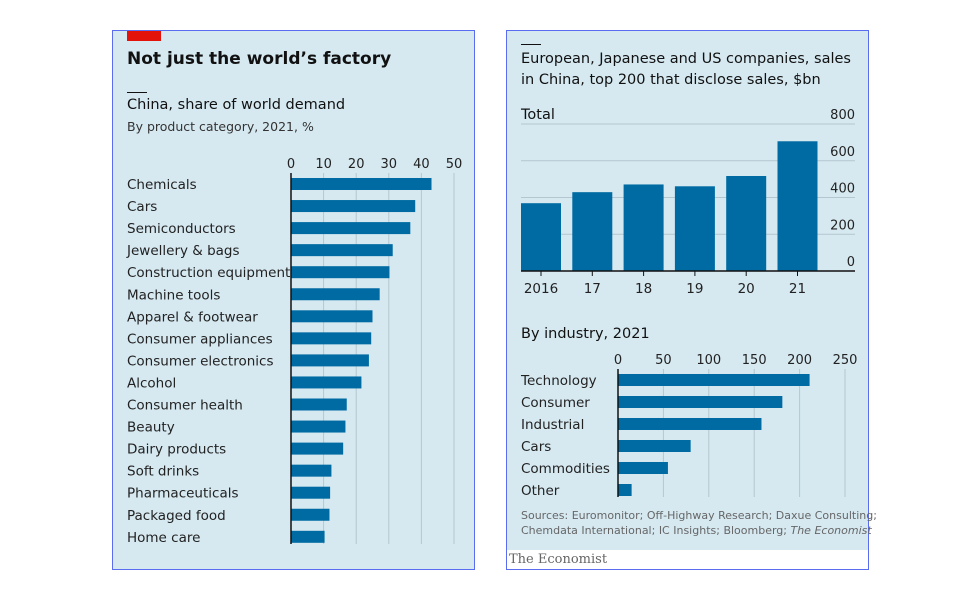 The height and width of the screenshot is (600, 980). Describe the element at coordinates (323, 164) in the screenshot. I see `x-tick-label: 10` at that location.